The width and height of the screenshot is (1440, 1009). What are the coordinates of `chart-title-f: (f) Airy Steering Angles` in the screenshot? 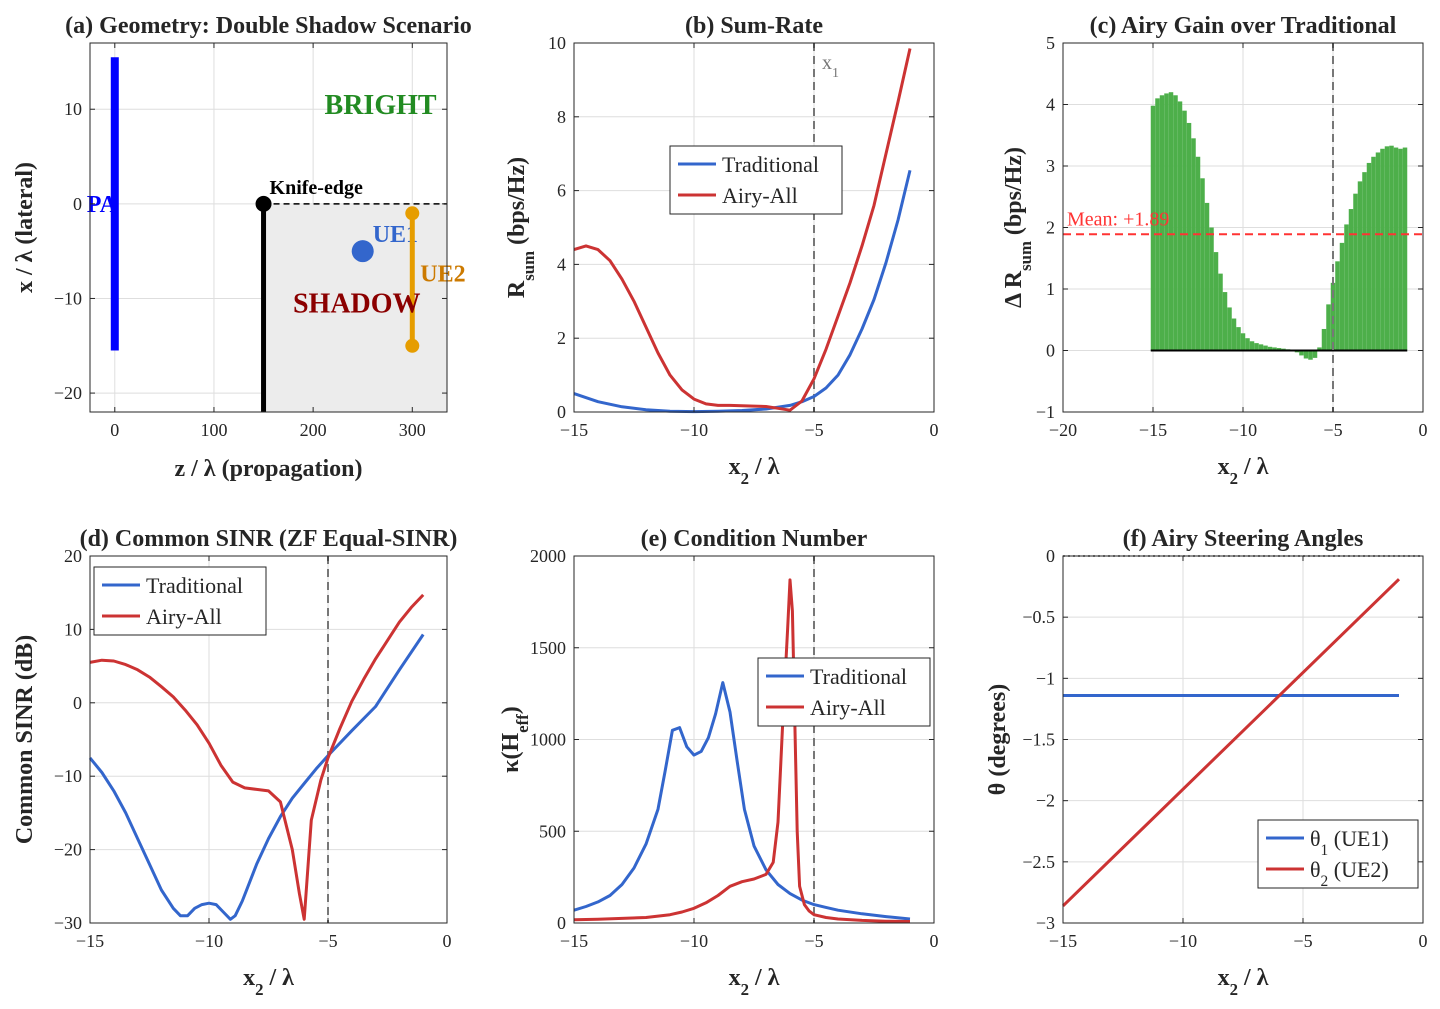 It's located at (1243, 539).